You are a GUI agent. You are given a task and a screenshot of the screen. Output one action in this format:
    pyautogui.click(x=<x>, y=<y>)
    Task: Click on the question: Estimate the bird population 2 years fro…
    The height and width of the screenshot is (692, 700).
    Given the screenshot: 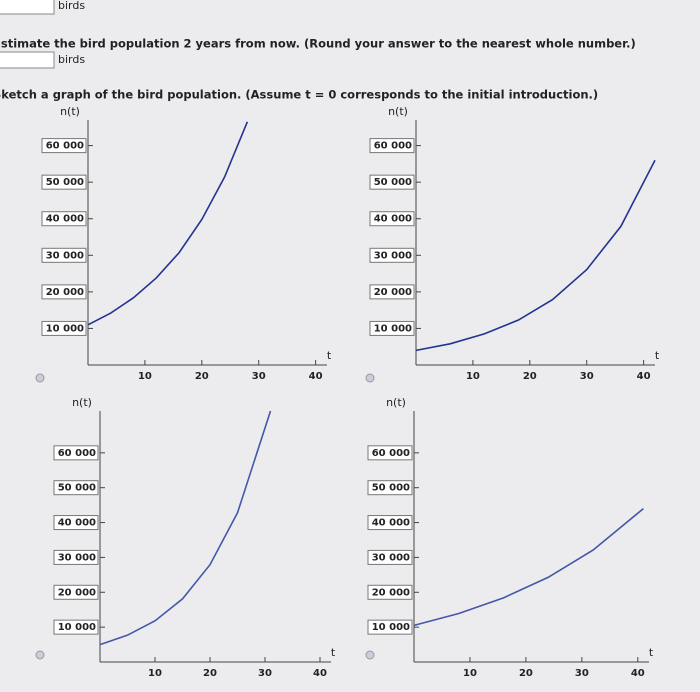 What is the action you would take?
    pyautogui.click(x=318, y=44)
    